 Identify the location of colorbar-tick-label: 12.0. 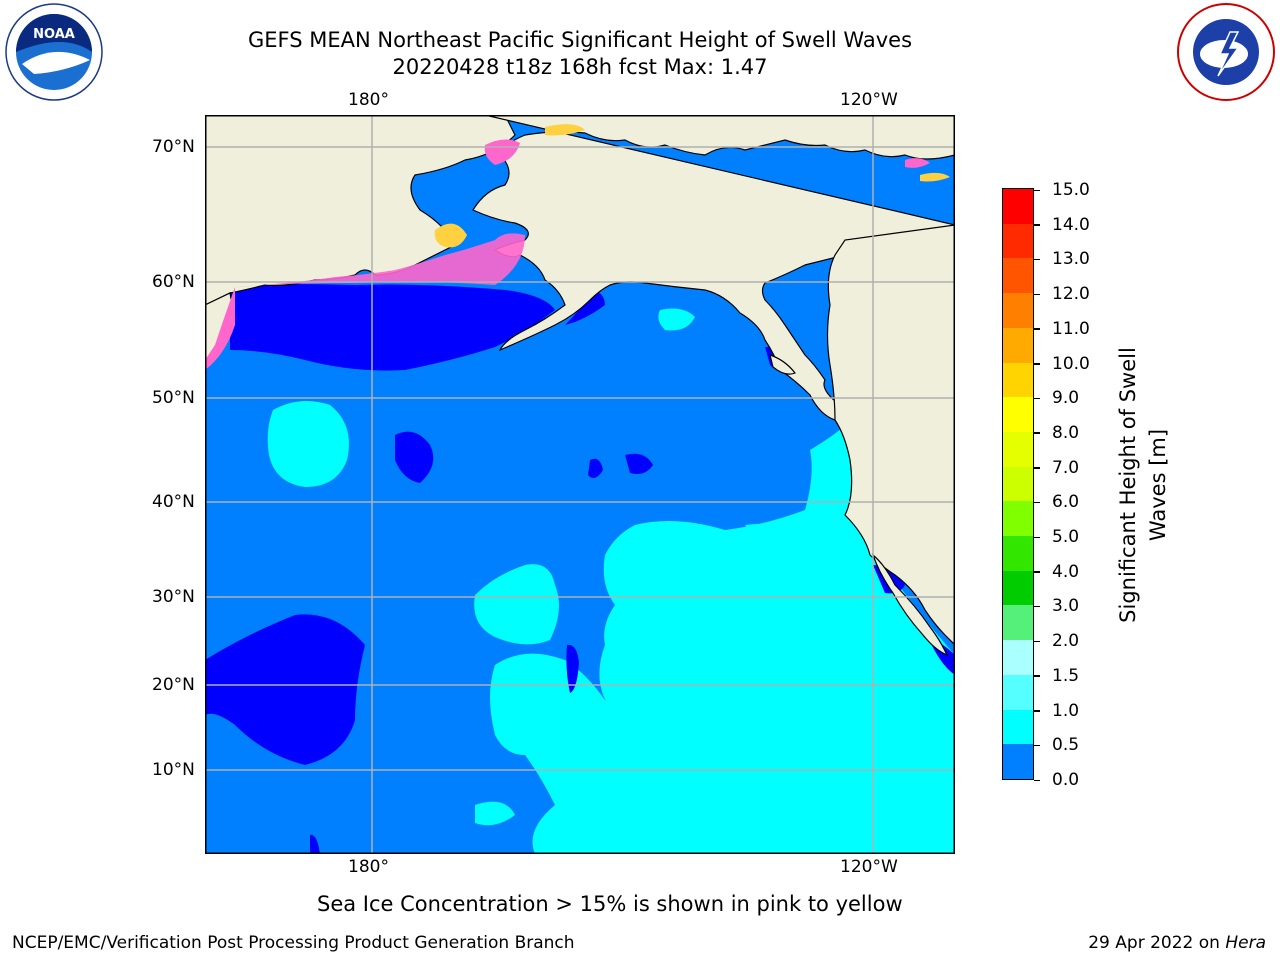
(1071, 294).